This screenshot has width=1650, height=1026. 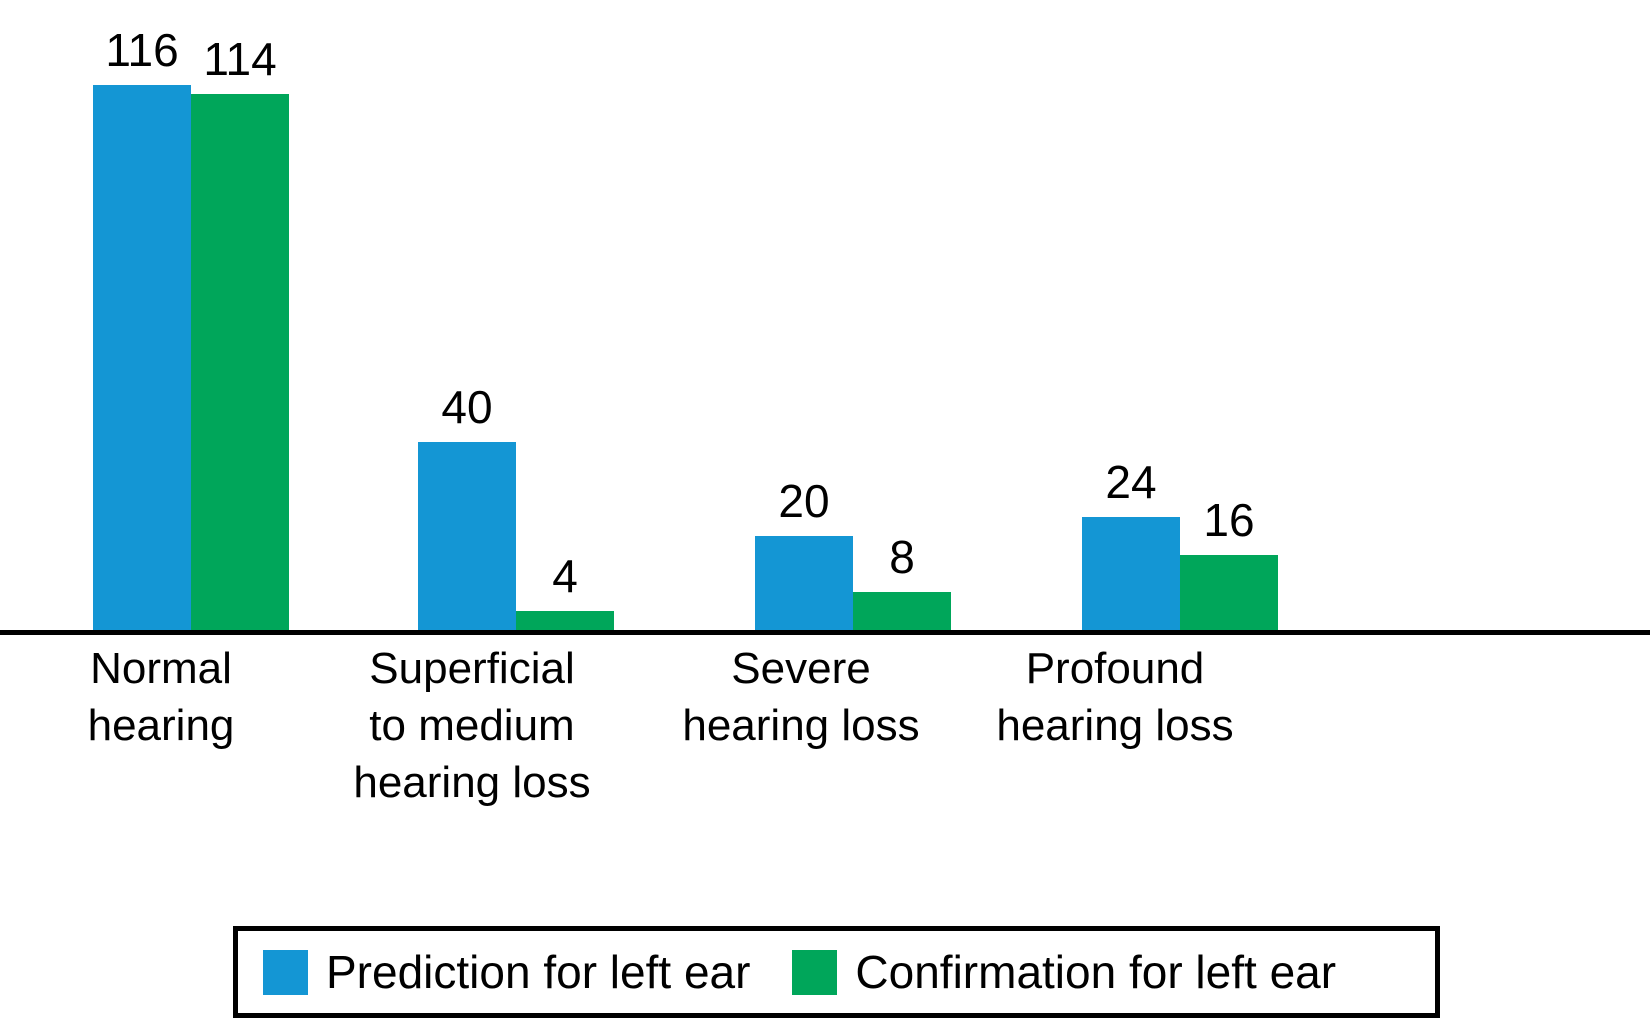 What do you see at coordinates (902, 557) in the screenshot?
I see `bar-value-label: 8` at bounding box center [902, 557].